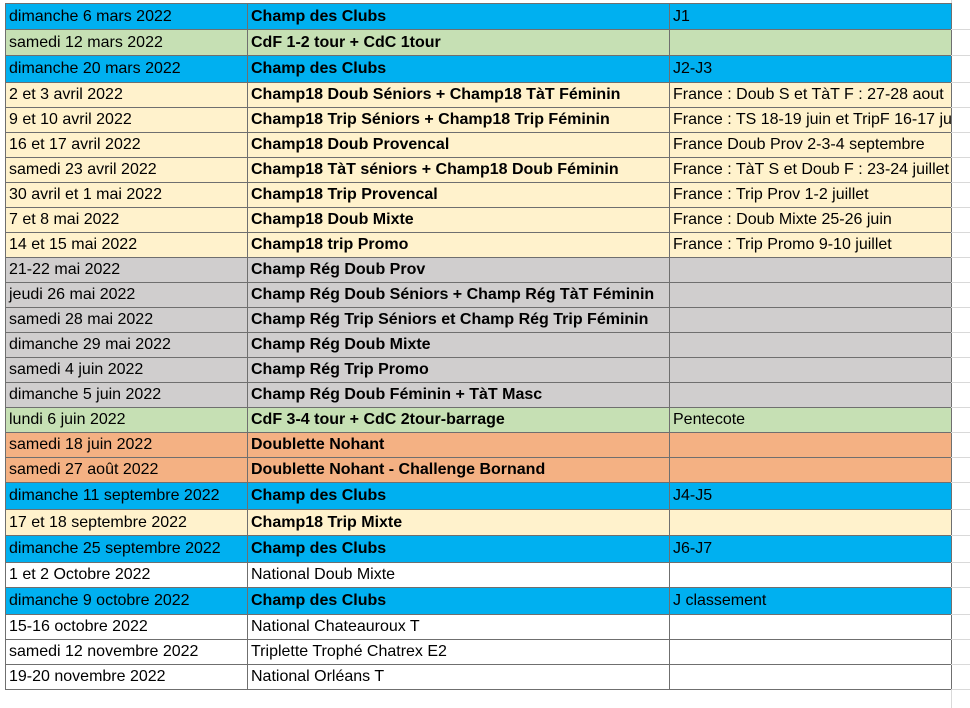 The image size is (970, 708). I want to click on date-cell: samedi 12 novembre 2022, so click(126, 652).